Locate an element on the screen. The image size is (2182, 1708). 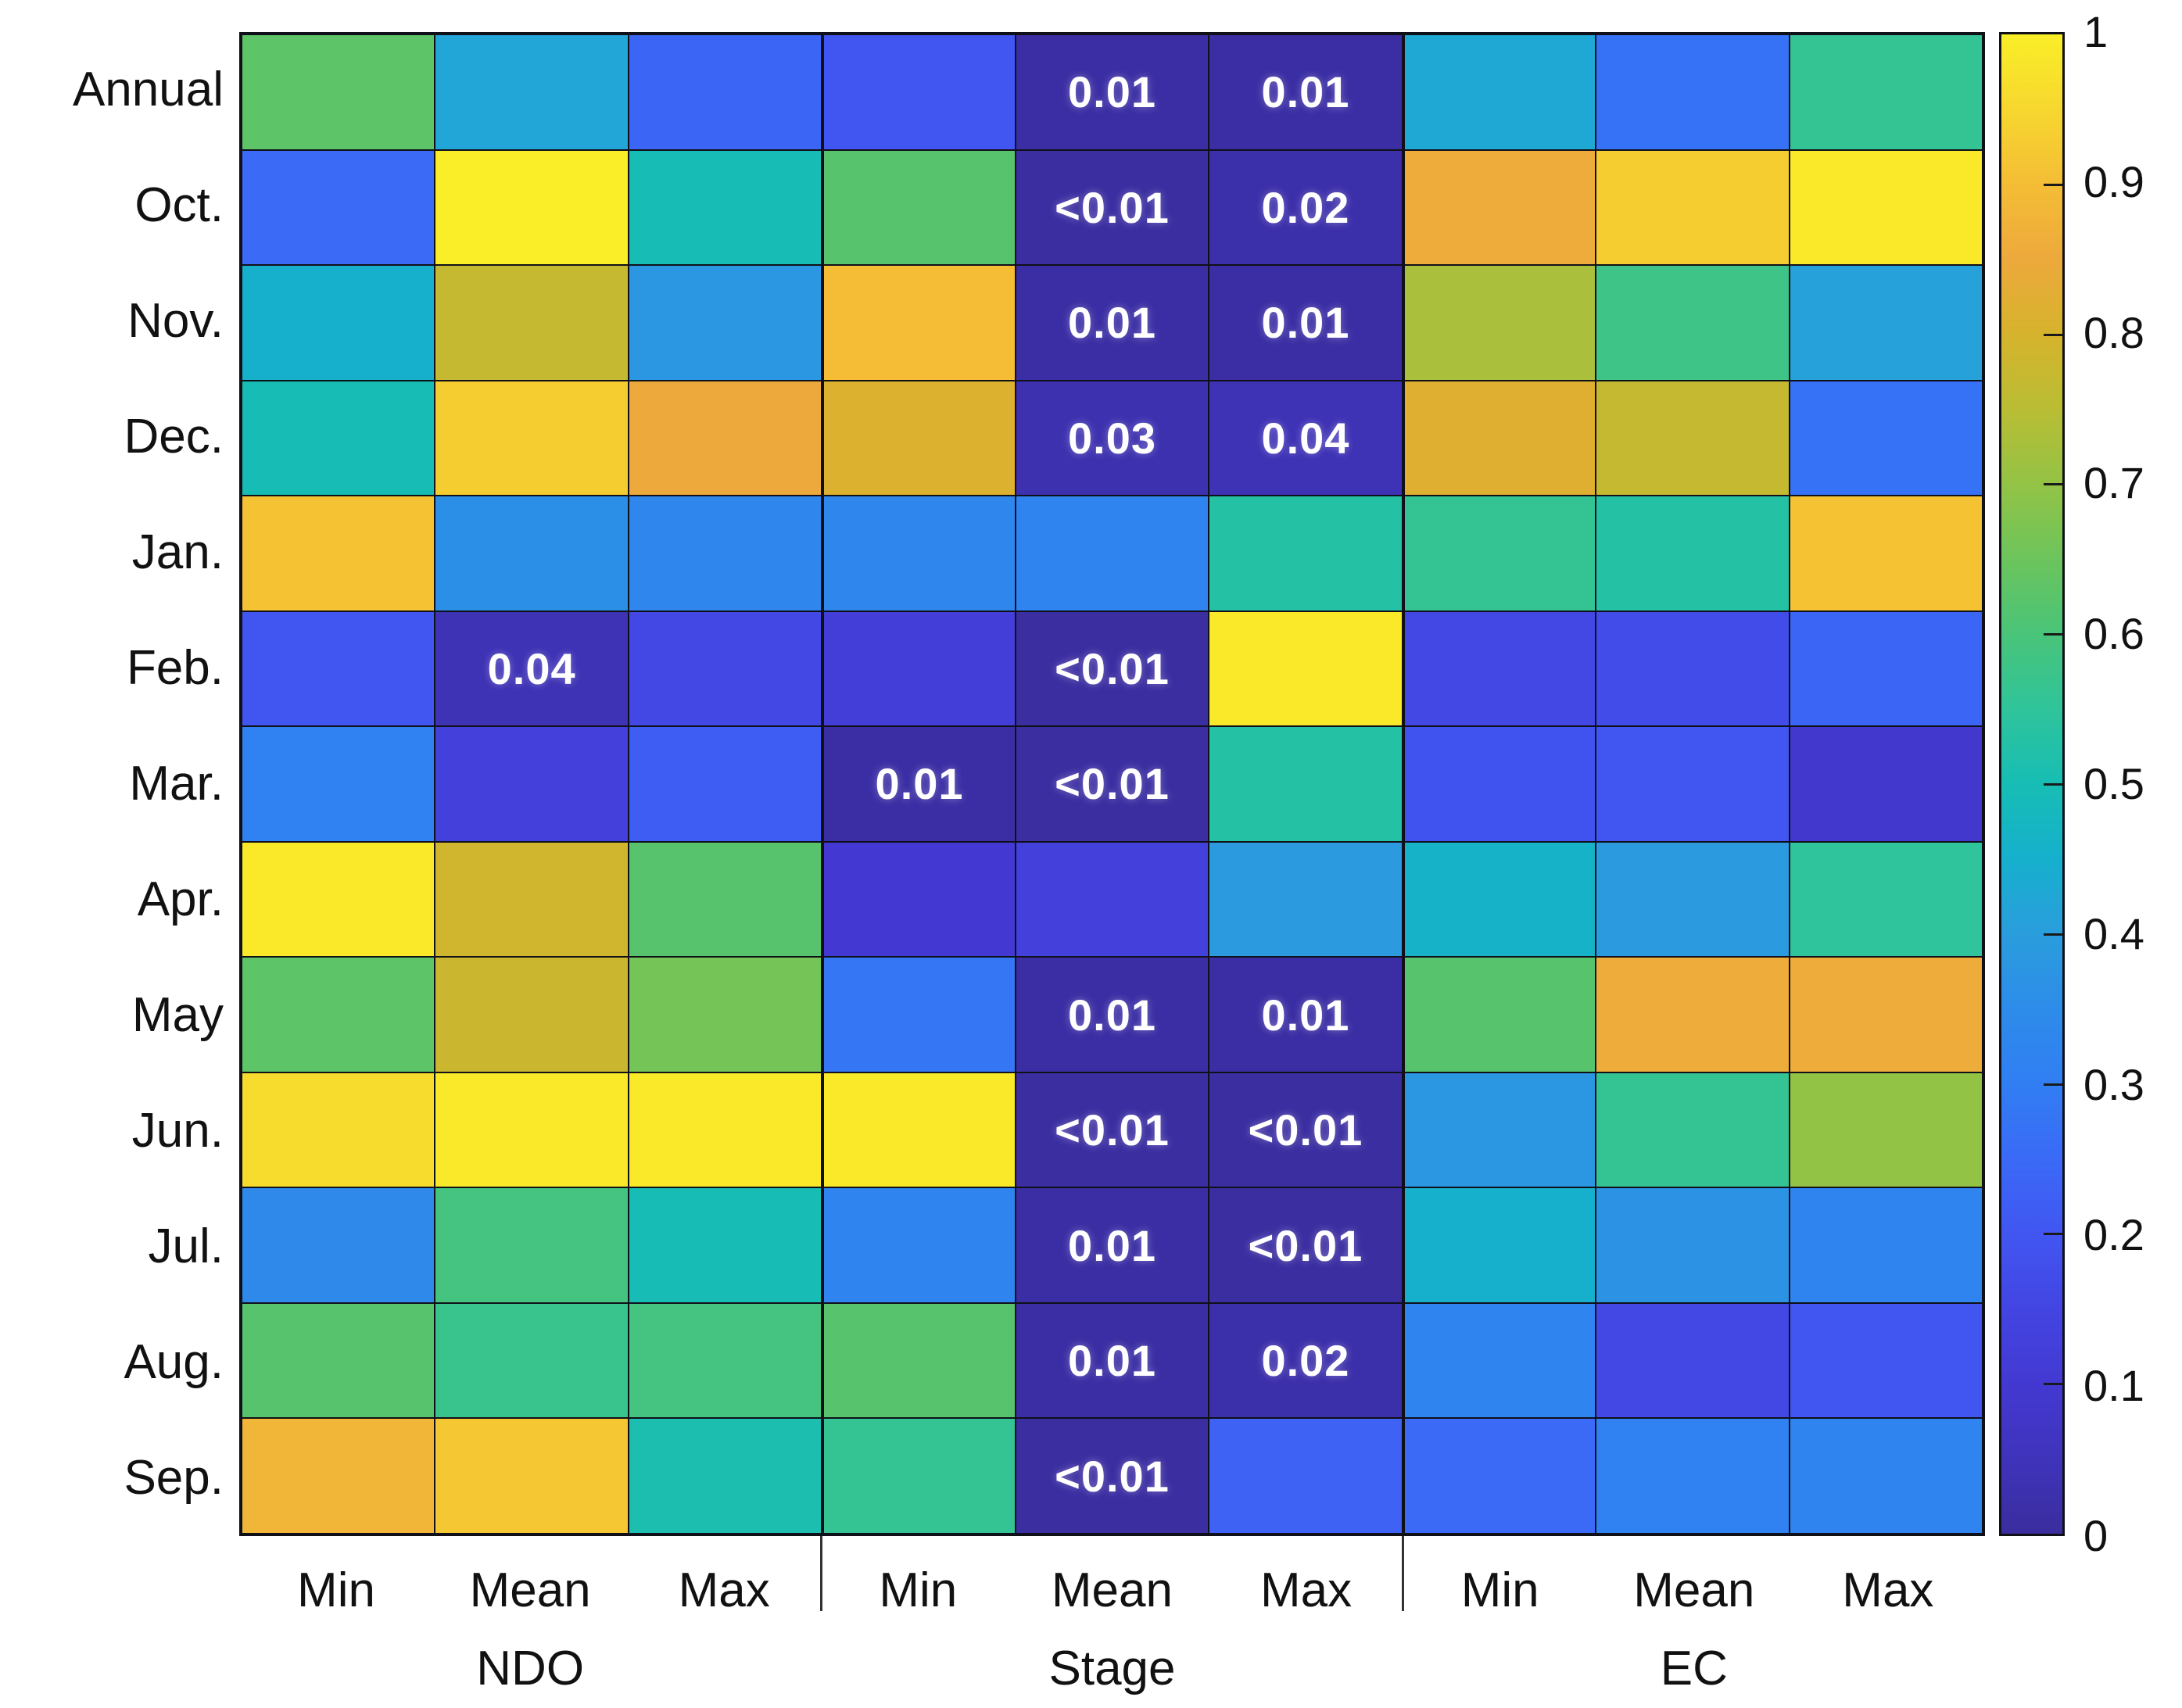
colorbar-tick-label: 0.5 is located at coordinates (2113, 783).